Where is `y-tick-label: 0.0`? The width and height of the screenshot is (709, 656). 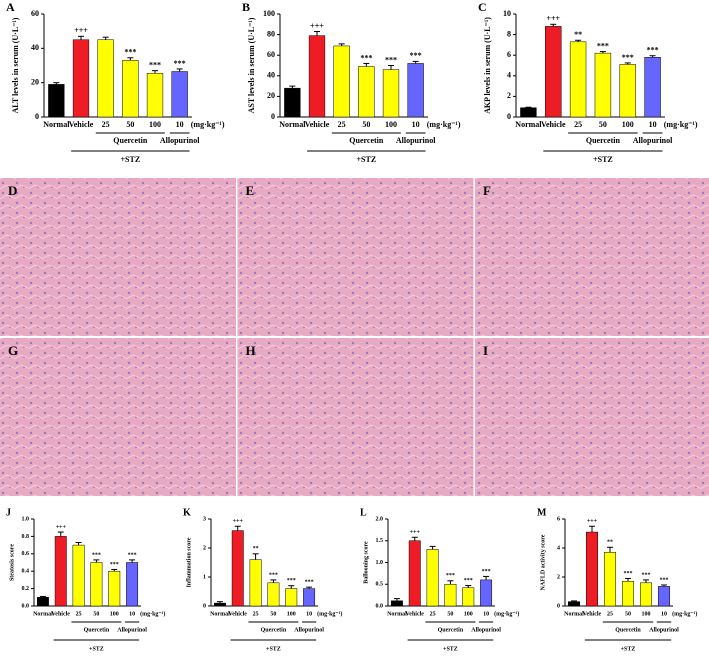
y-tick-label: 0.0 is located at coordinates (380, 606).